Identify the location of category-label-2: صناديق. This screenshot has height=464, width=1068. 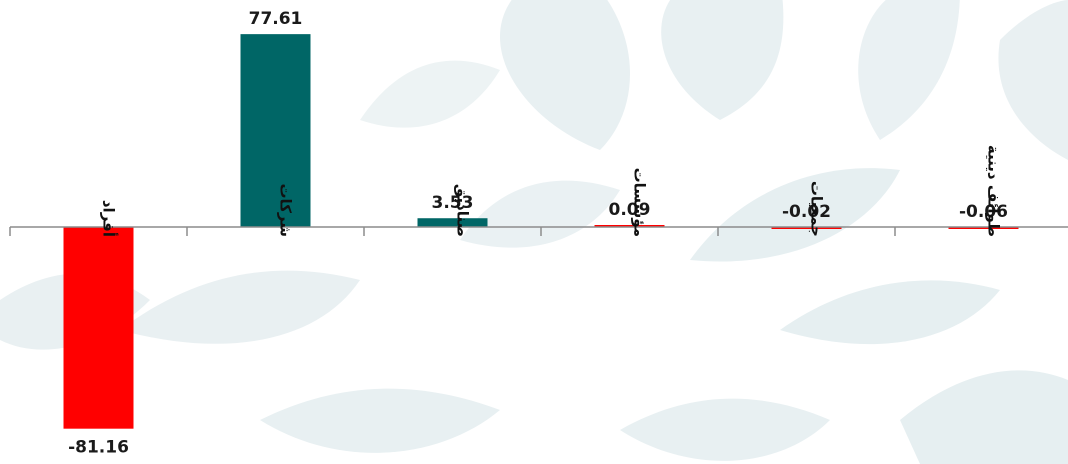
(463, 210).